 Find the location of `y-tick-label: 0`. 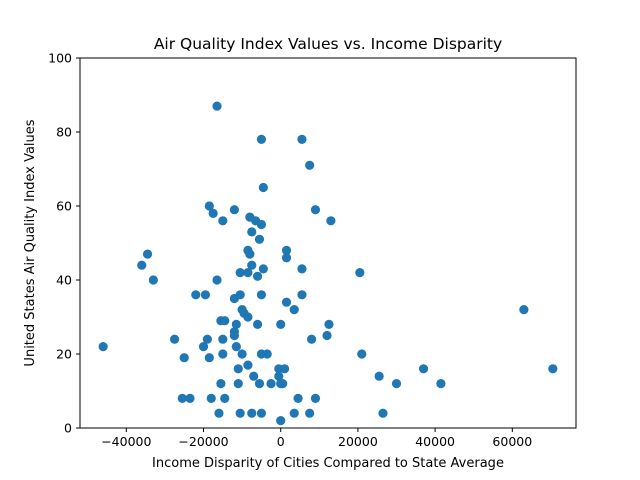

y-tick-label: 0 is located at coordinates (68, 428).